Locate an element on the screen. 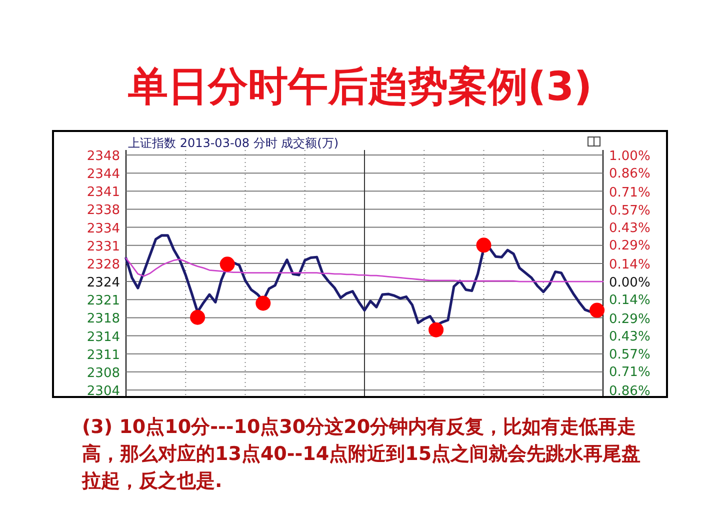 The height and width of the screenshot is (530, 720). y-tick-label: 2304 is located at coordinates (103, 391).